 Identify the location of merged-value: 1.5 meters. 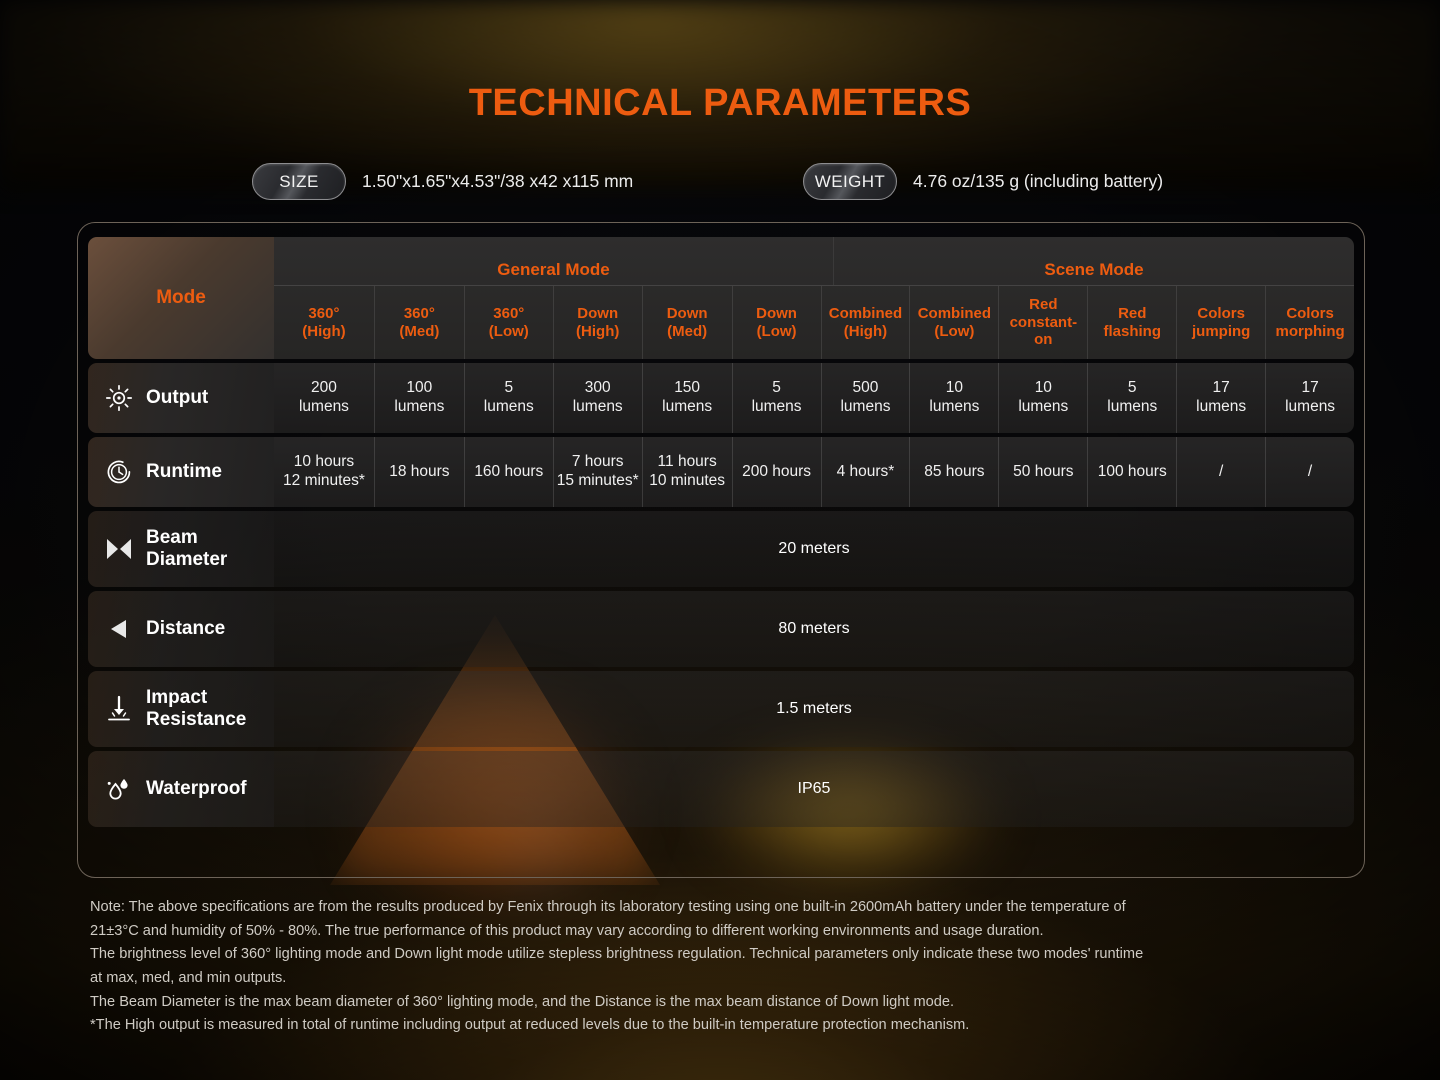
(814, 708).